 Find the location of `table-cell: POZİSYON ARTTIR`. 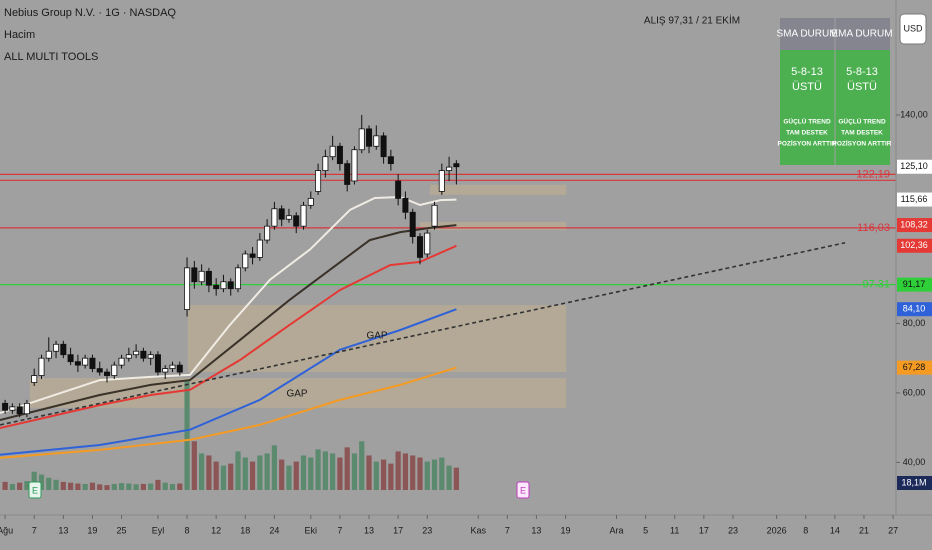

table-cell: POZİSYON ARTTIR is located at coordinates (862, 144).